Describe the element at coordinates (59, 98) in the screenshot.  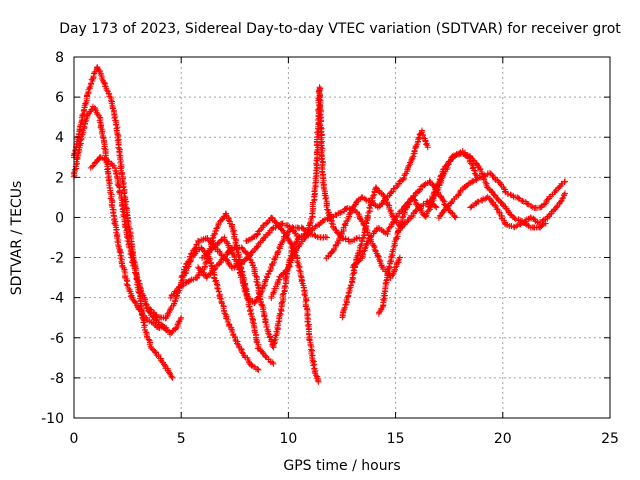
I see `y-tick-label: 6` at that location.